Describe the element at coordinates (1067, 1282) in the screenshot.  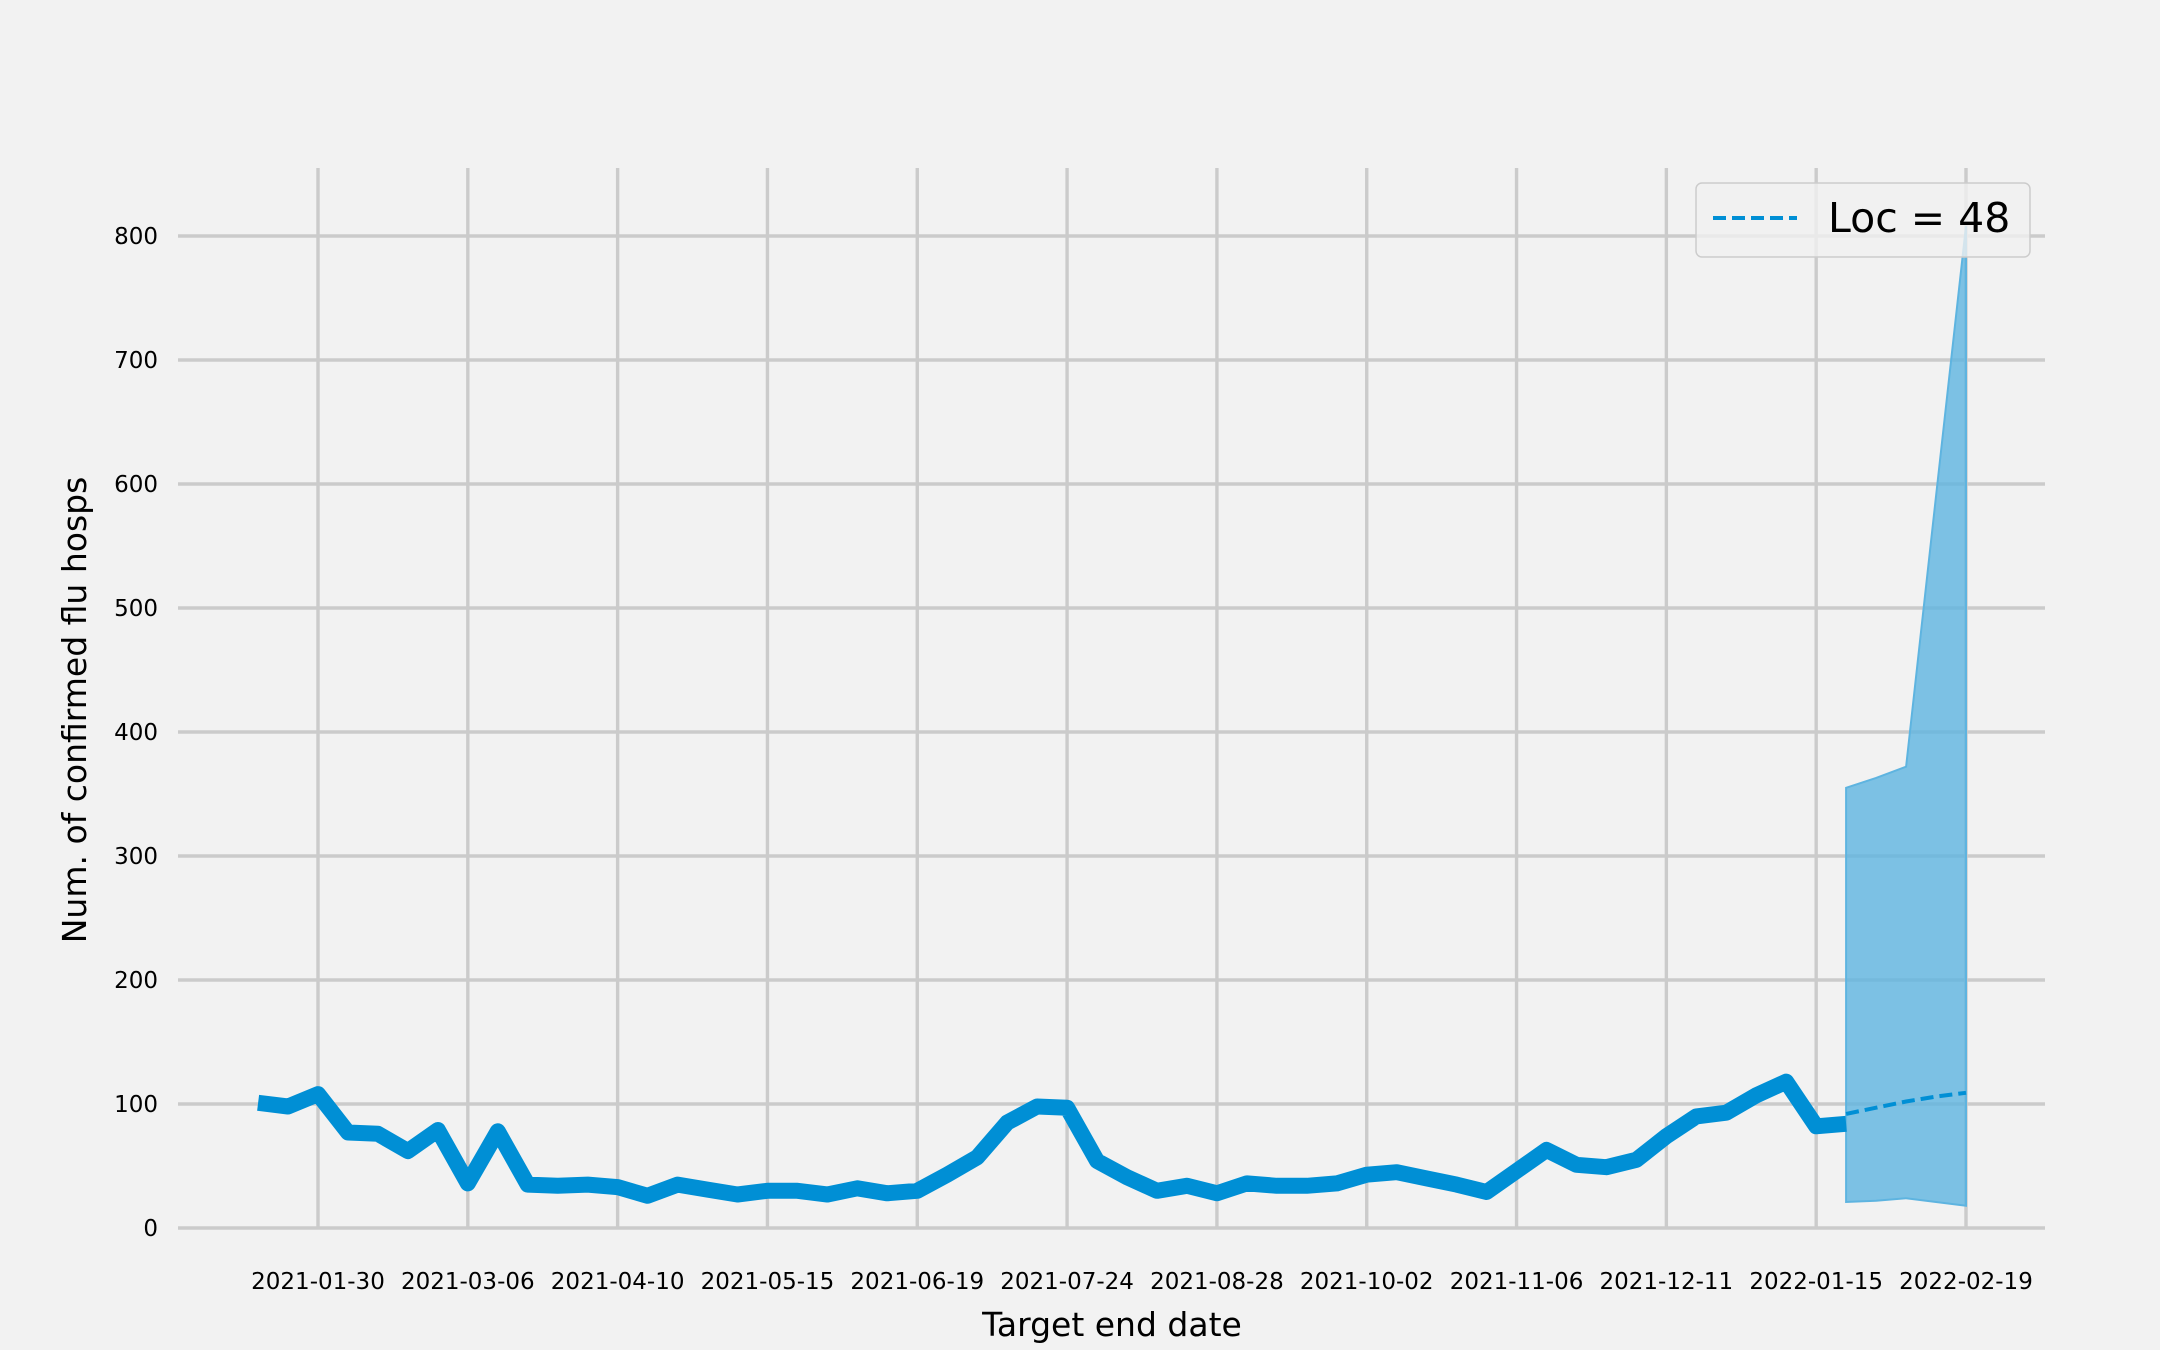
I see `x-tick-label-2021-07-24: 2021-07-24` at that location.